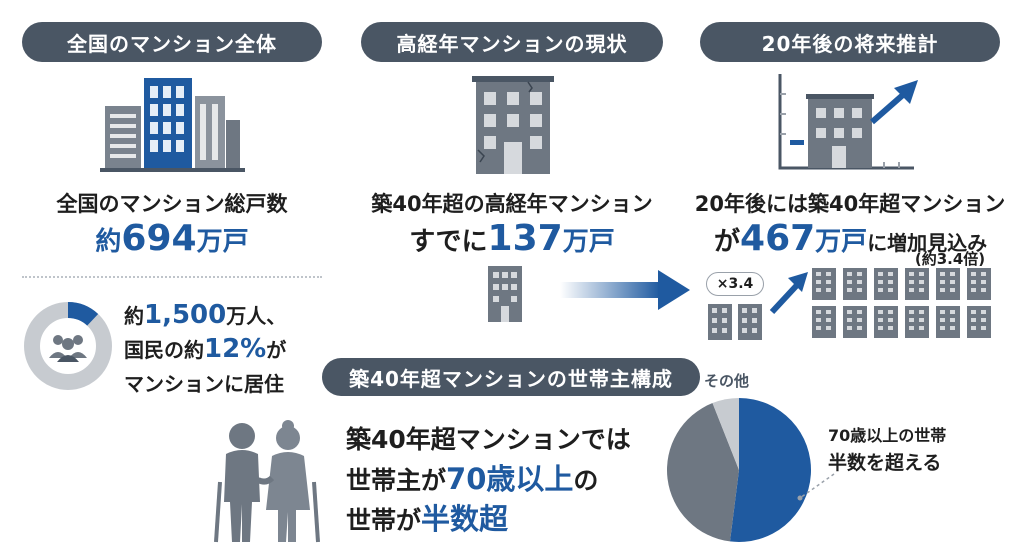 Image resolution: width=1024 pixels, height=552 pixels. I want to click on future-units-prefix: が, so click(727, 242).